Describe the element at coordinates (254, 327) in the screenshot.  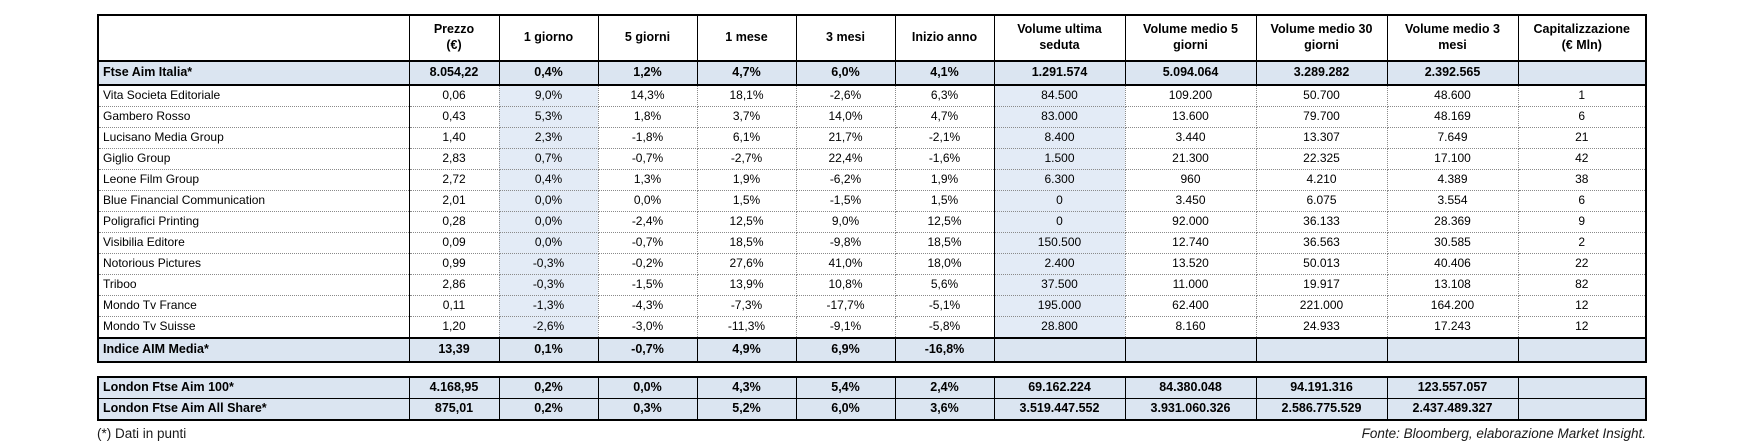
I see `row-label: Mondo Tv Suisse` at that location.